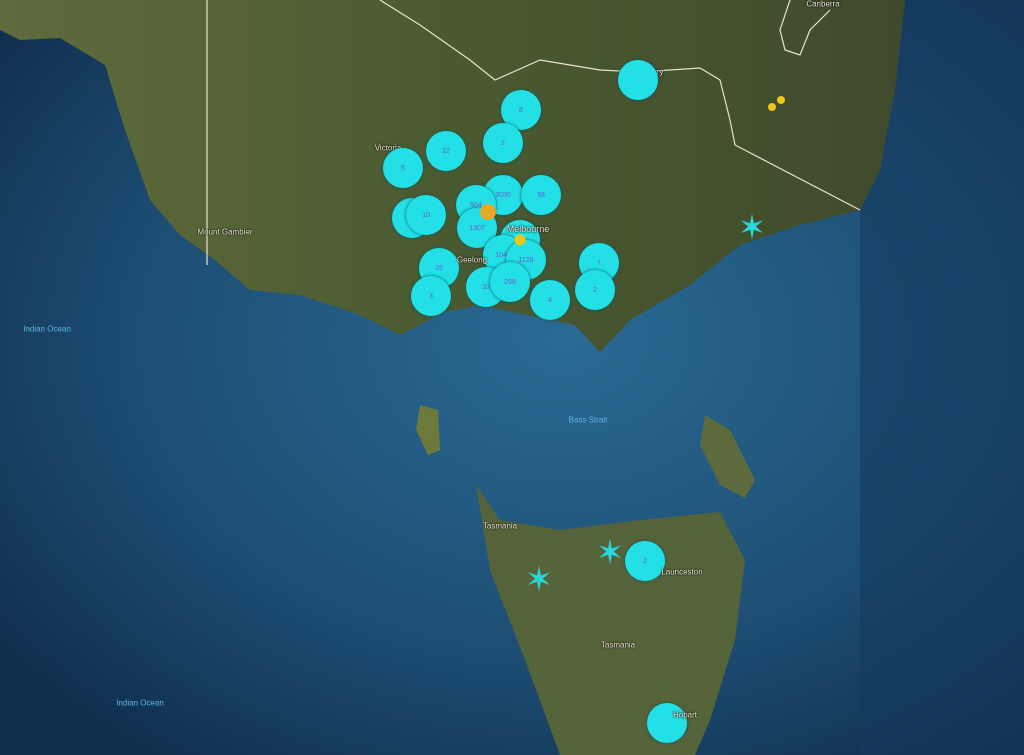  Describe the element at coordinates (500, 526) in the screenshot. I see `label-tasmania-north: Tasmania` at that location.